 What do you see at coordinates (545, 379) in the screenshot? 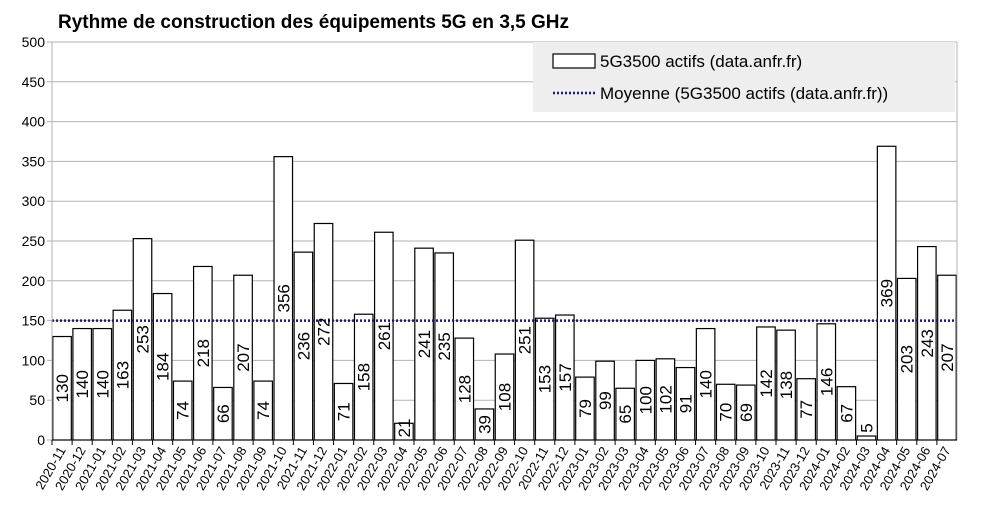
I see `data-label: 153` at bounding box center [545, 379].